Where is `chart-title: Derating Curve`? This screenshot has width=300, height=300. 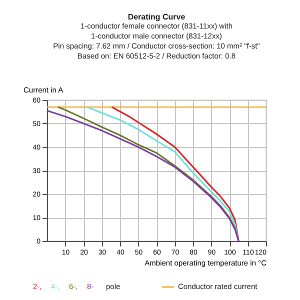 chart-title: Derating Curve is located at coordinates (157, 17).